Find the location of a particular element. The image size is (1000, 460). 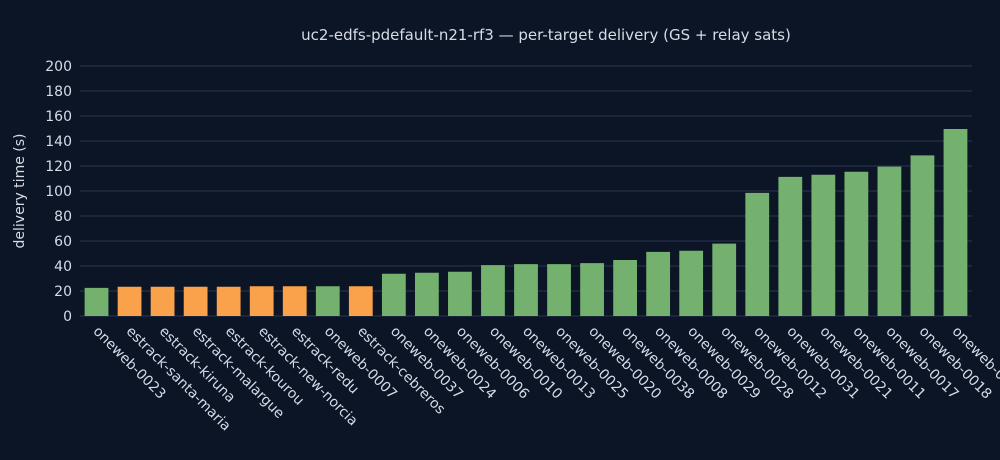

y-tick-label: 60 is located at coordinates (63, 242).